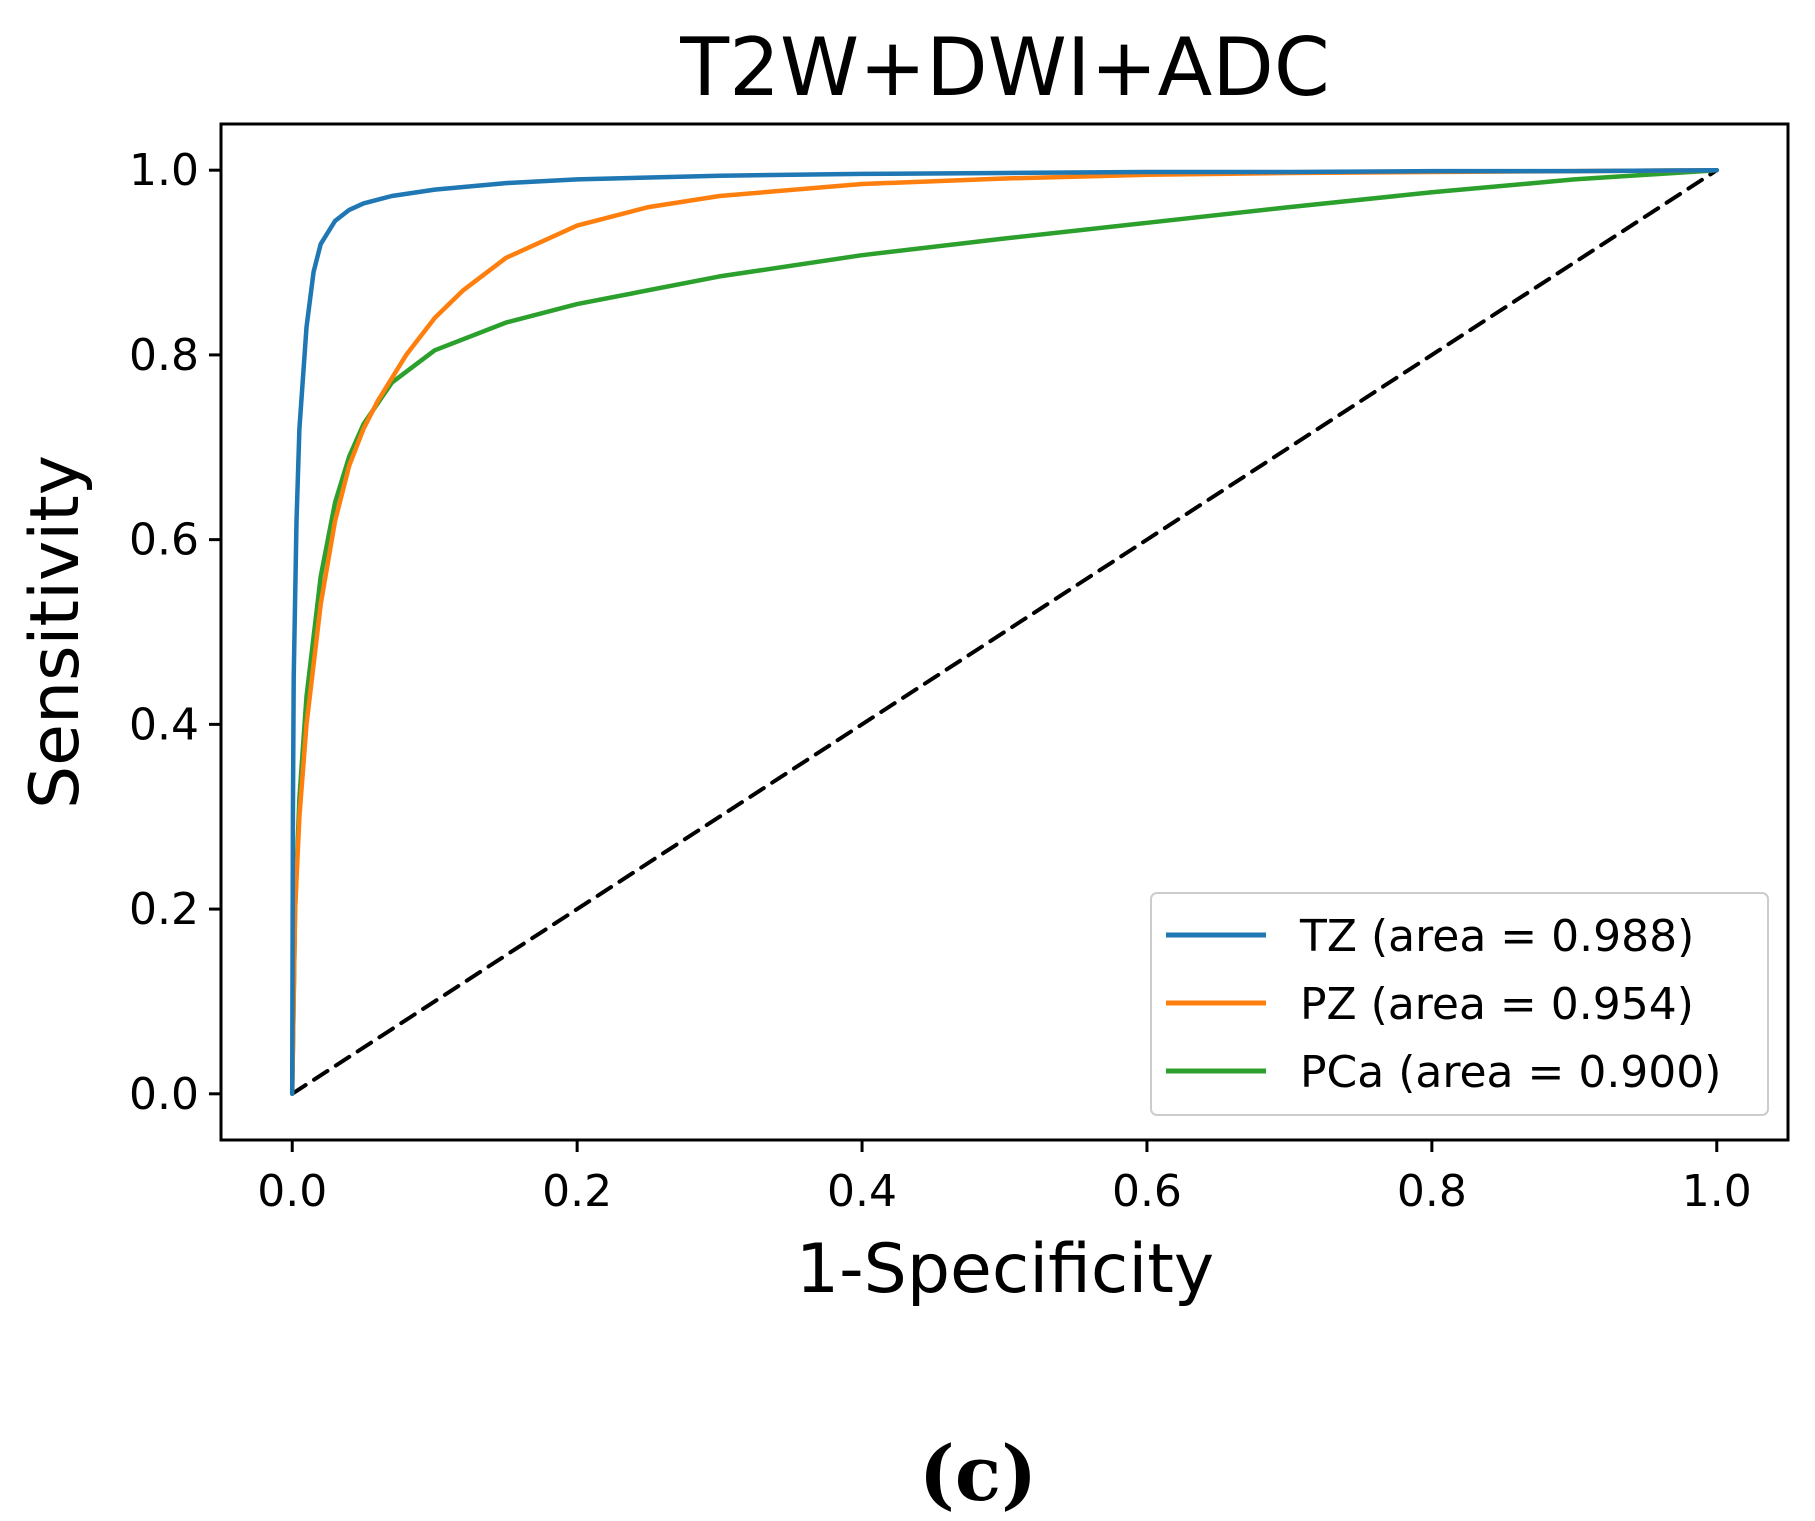 This screenshot has width=1815, height=1521. What do you see at coordinates (1717, 1191) in the screenshot?
I see `x-tick-label: 1.0` at bounding box center [1717, 1191].